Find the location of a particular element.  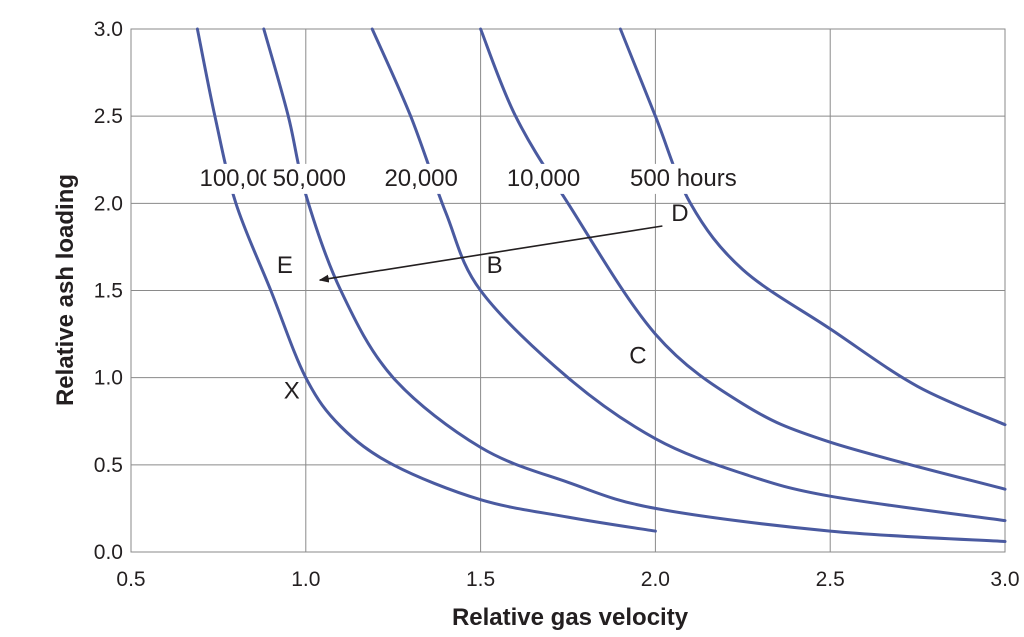

curve-label: 500 hours is located at coordinates (683, 178).